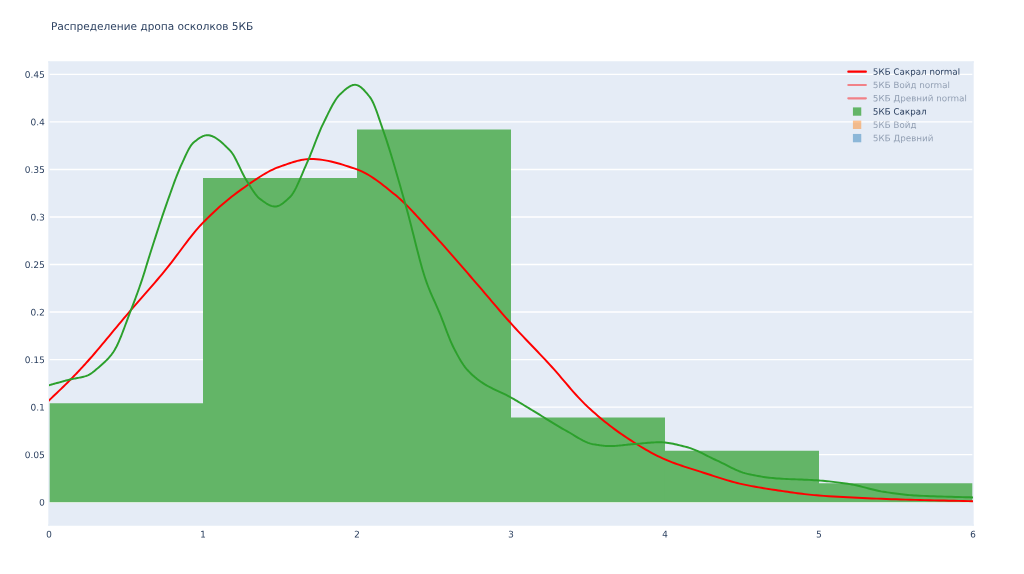 The width and height of the screenshot is (1024, 574). Describe the element at coordinates (35, 360) in the screenshot. I see `y-tick-label: 0.15` at that location.